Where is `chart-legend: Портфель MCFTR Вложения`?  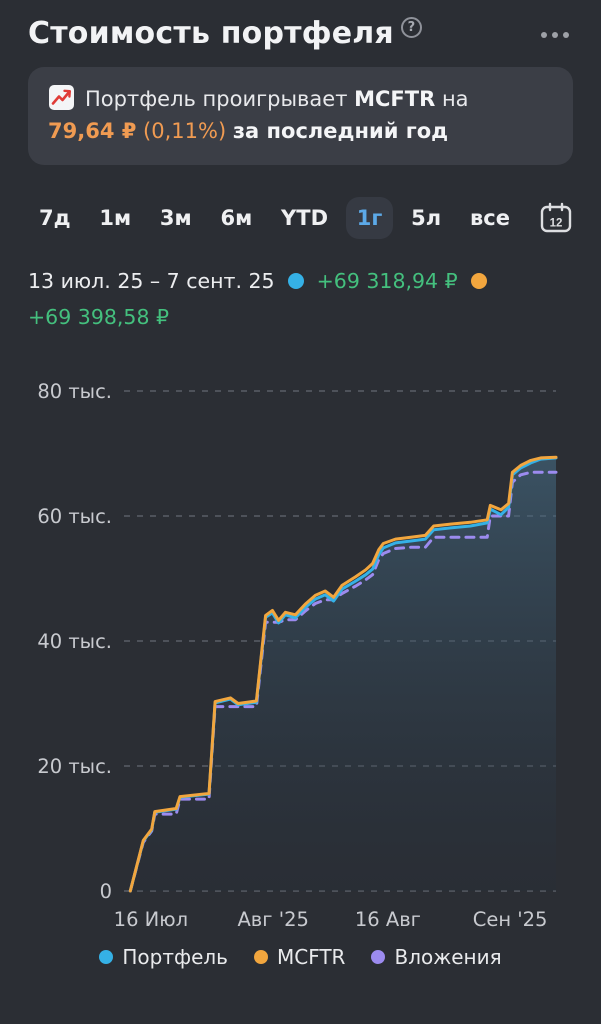 chart-legend: Портфель MCFTR Вложения is located at coordinates (300, 957).